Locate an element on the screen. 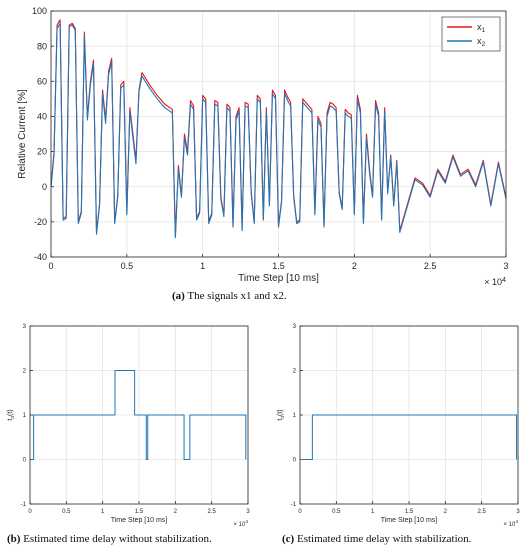  caption-c-text: Estimated time delay with stabilization. is located at coordinates (384, 539).